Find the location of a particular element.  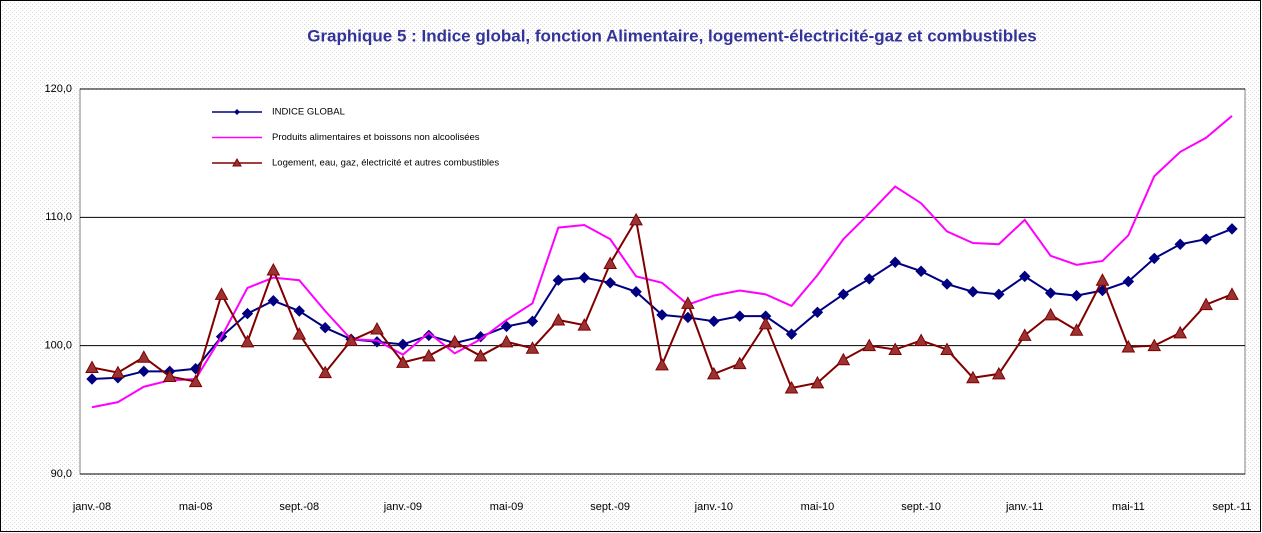

x-tick-label: sept.-11 is located at coordinates (1232, 507).